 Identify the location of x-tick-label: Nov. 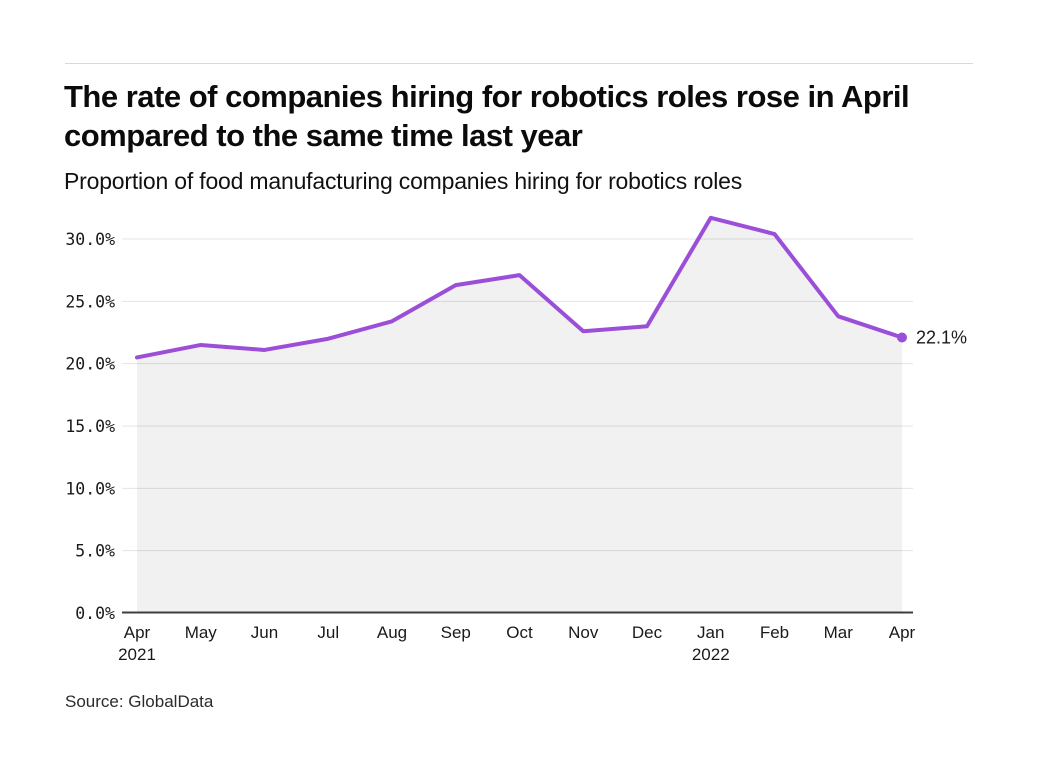
(583, 632).